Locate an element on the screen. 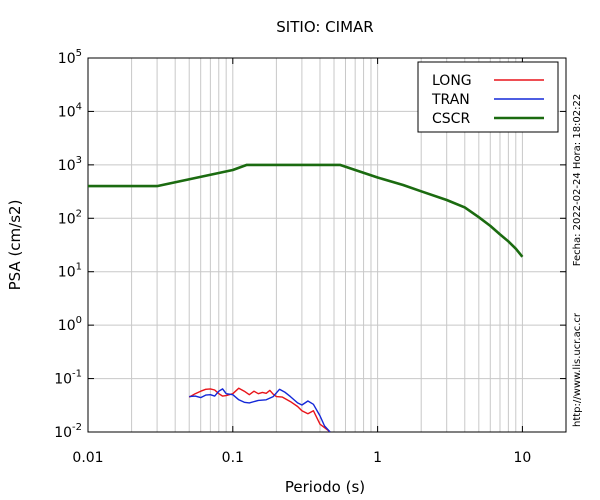  legend-label-tran: TRAN is located at coordinates (450, 100).